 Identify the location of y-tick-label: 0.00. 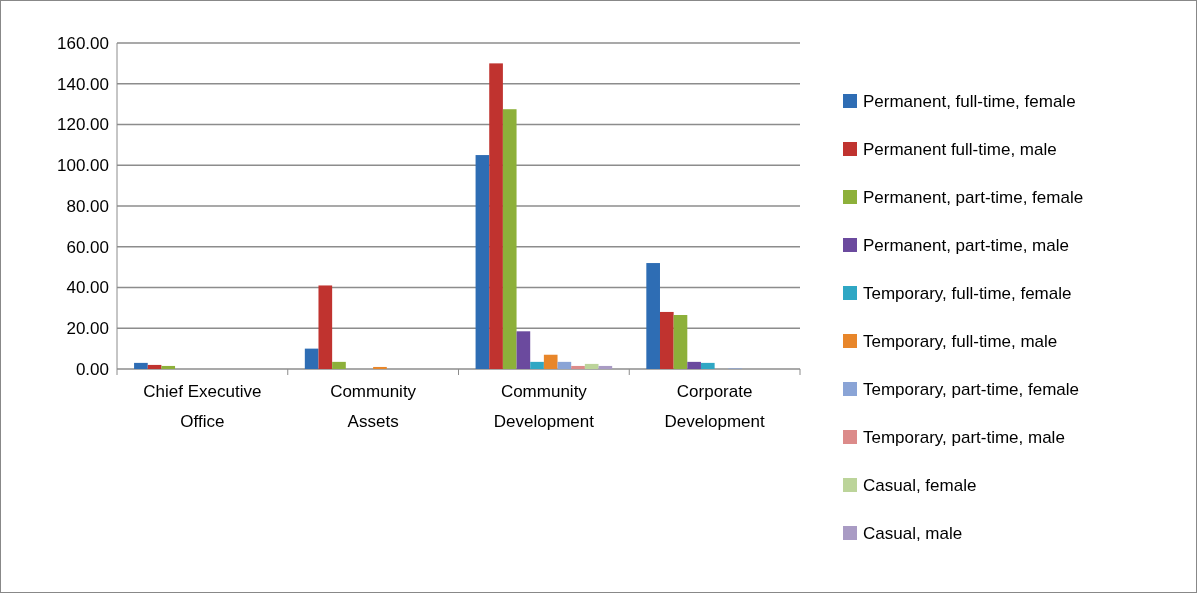
(92, 369).